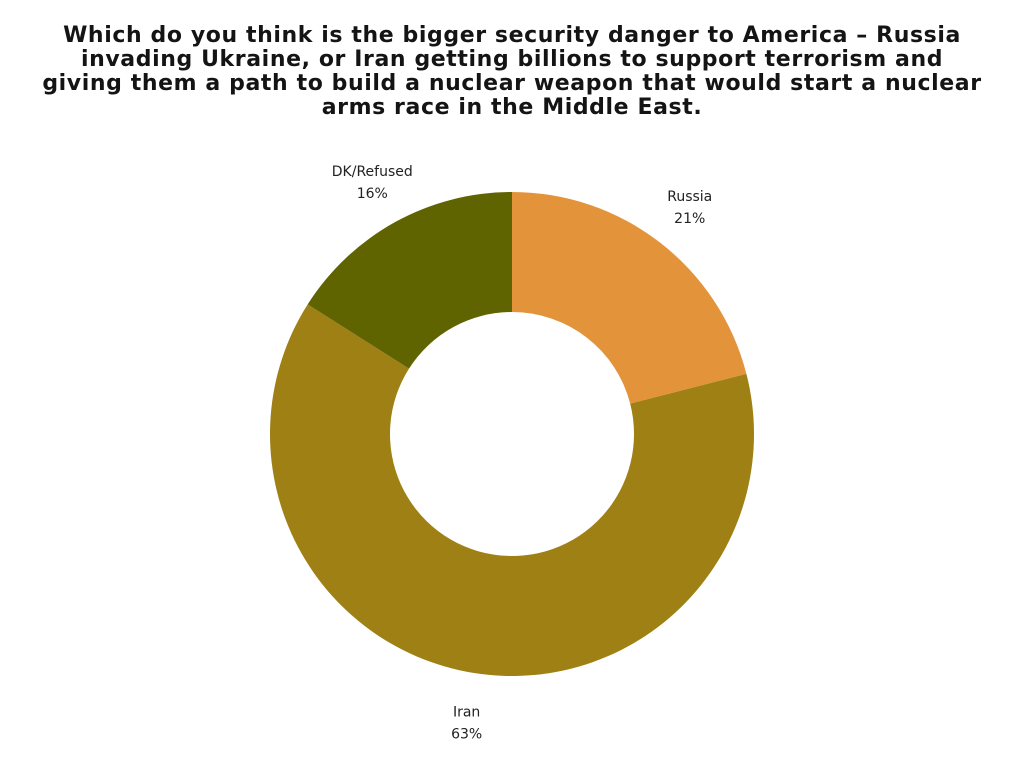  I want to click on slice-label-russia: Russia, so click(689, 197).